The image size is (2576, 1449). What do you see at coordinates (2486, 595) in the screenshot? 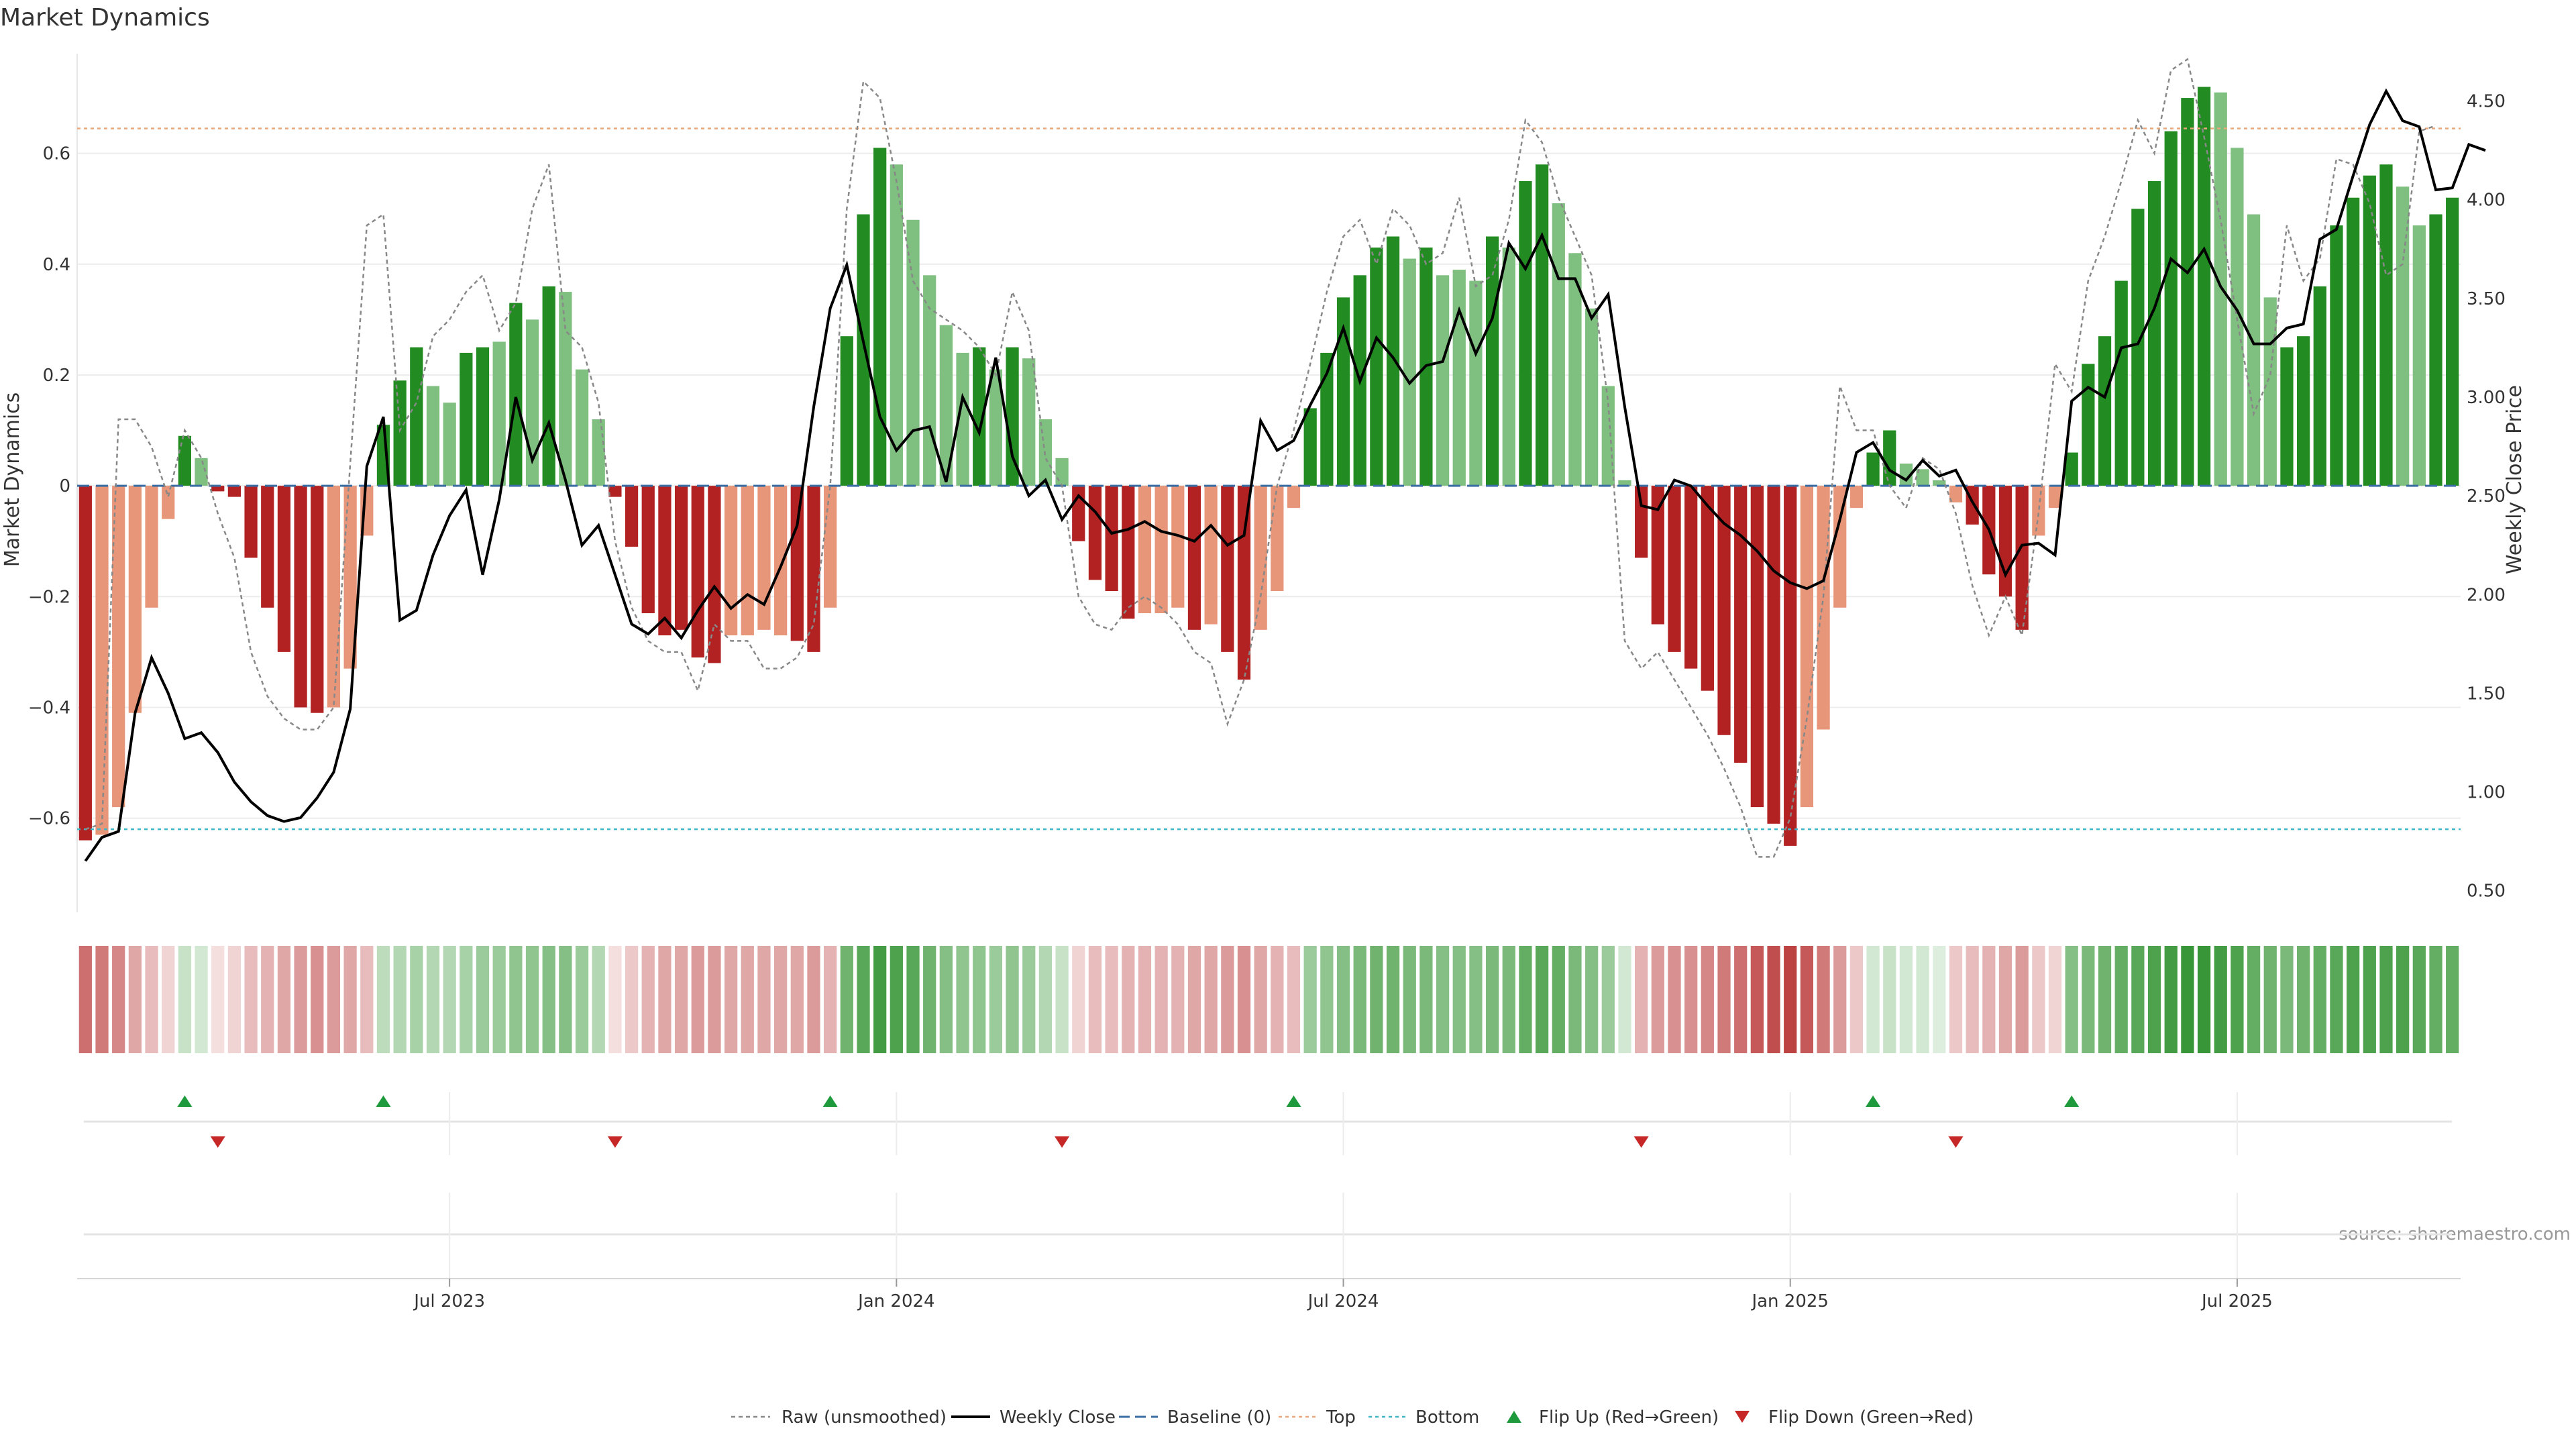
I see `y-right-tick-label: 2.00` at bounding box center [2486, 595].